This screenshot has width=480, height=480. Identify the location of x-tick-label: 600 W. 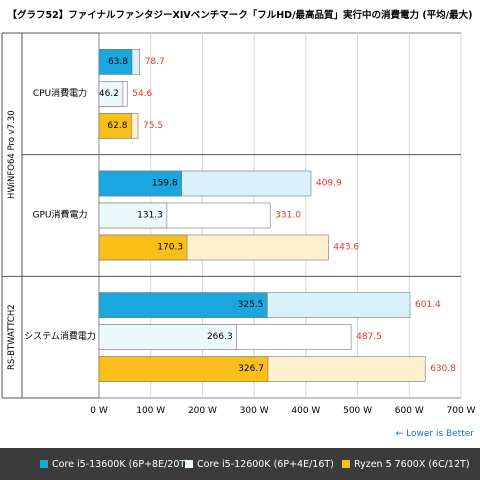
(409, 411).